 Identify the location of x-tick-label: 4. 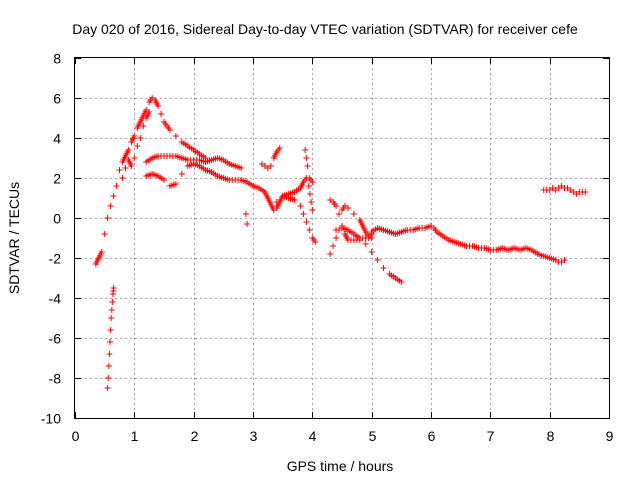
(313, 436).